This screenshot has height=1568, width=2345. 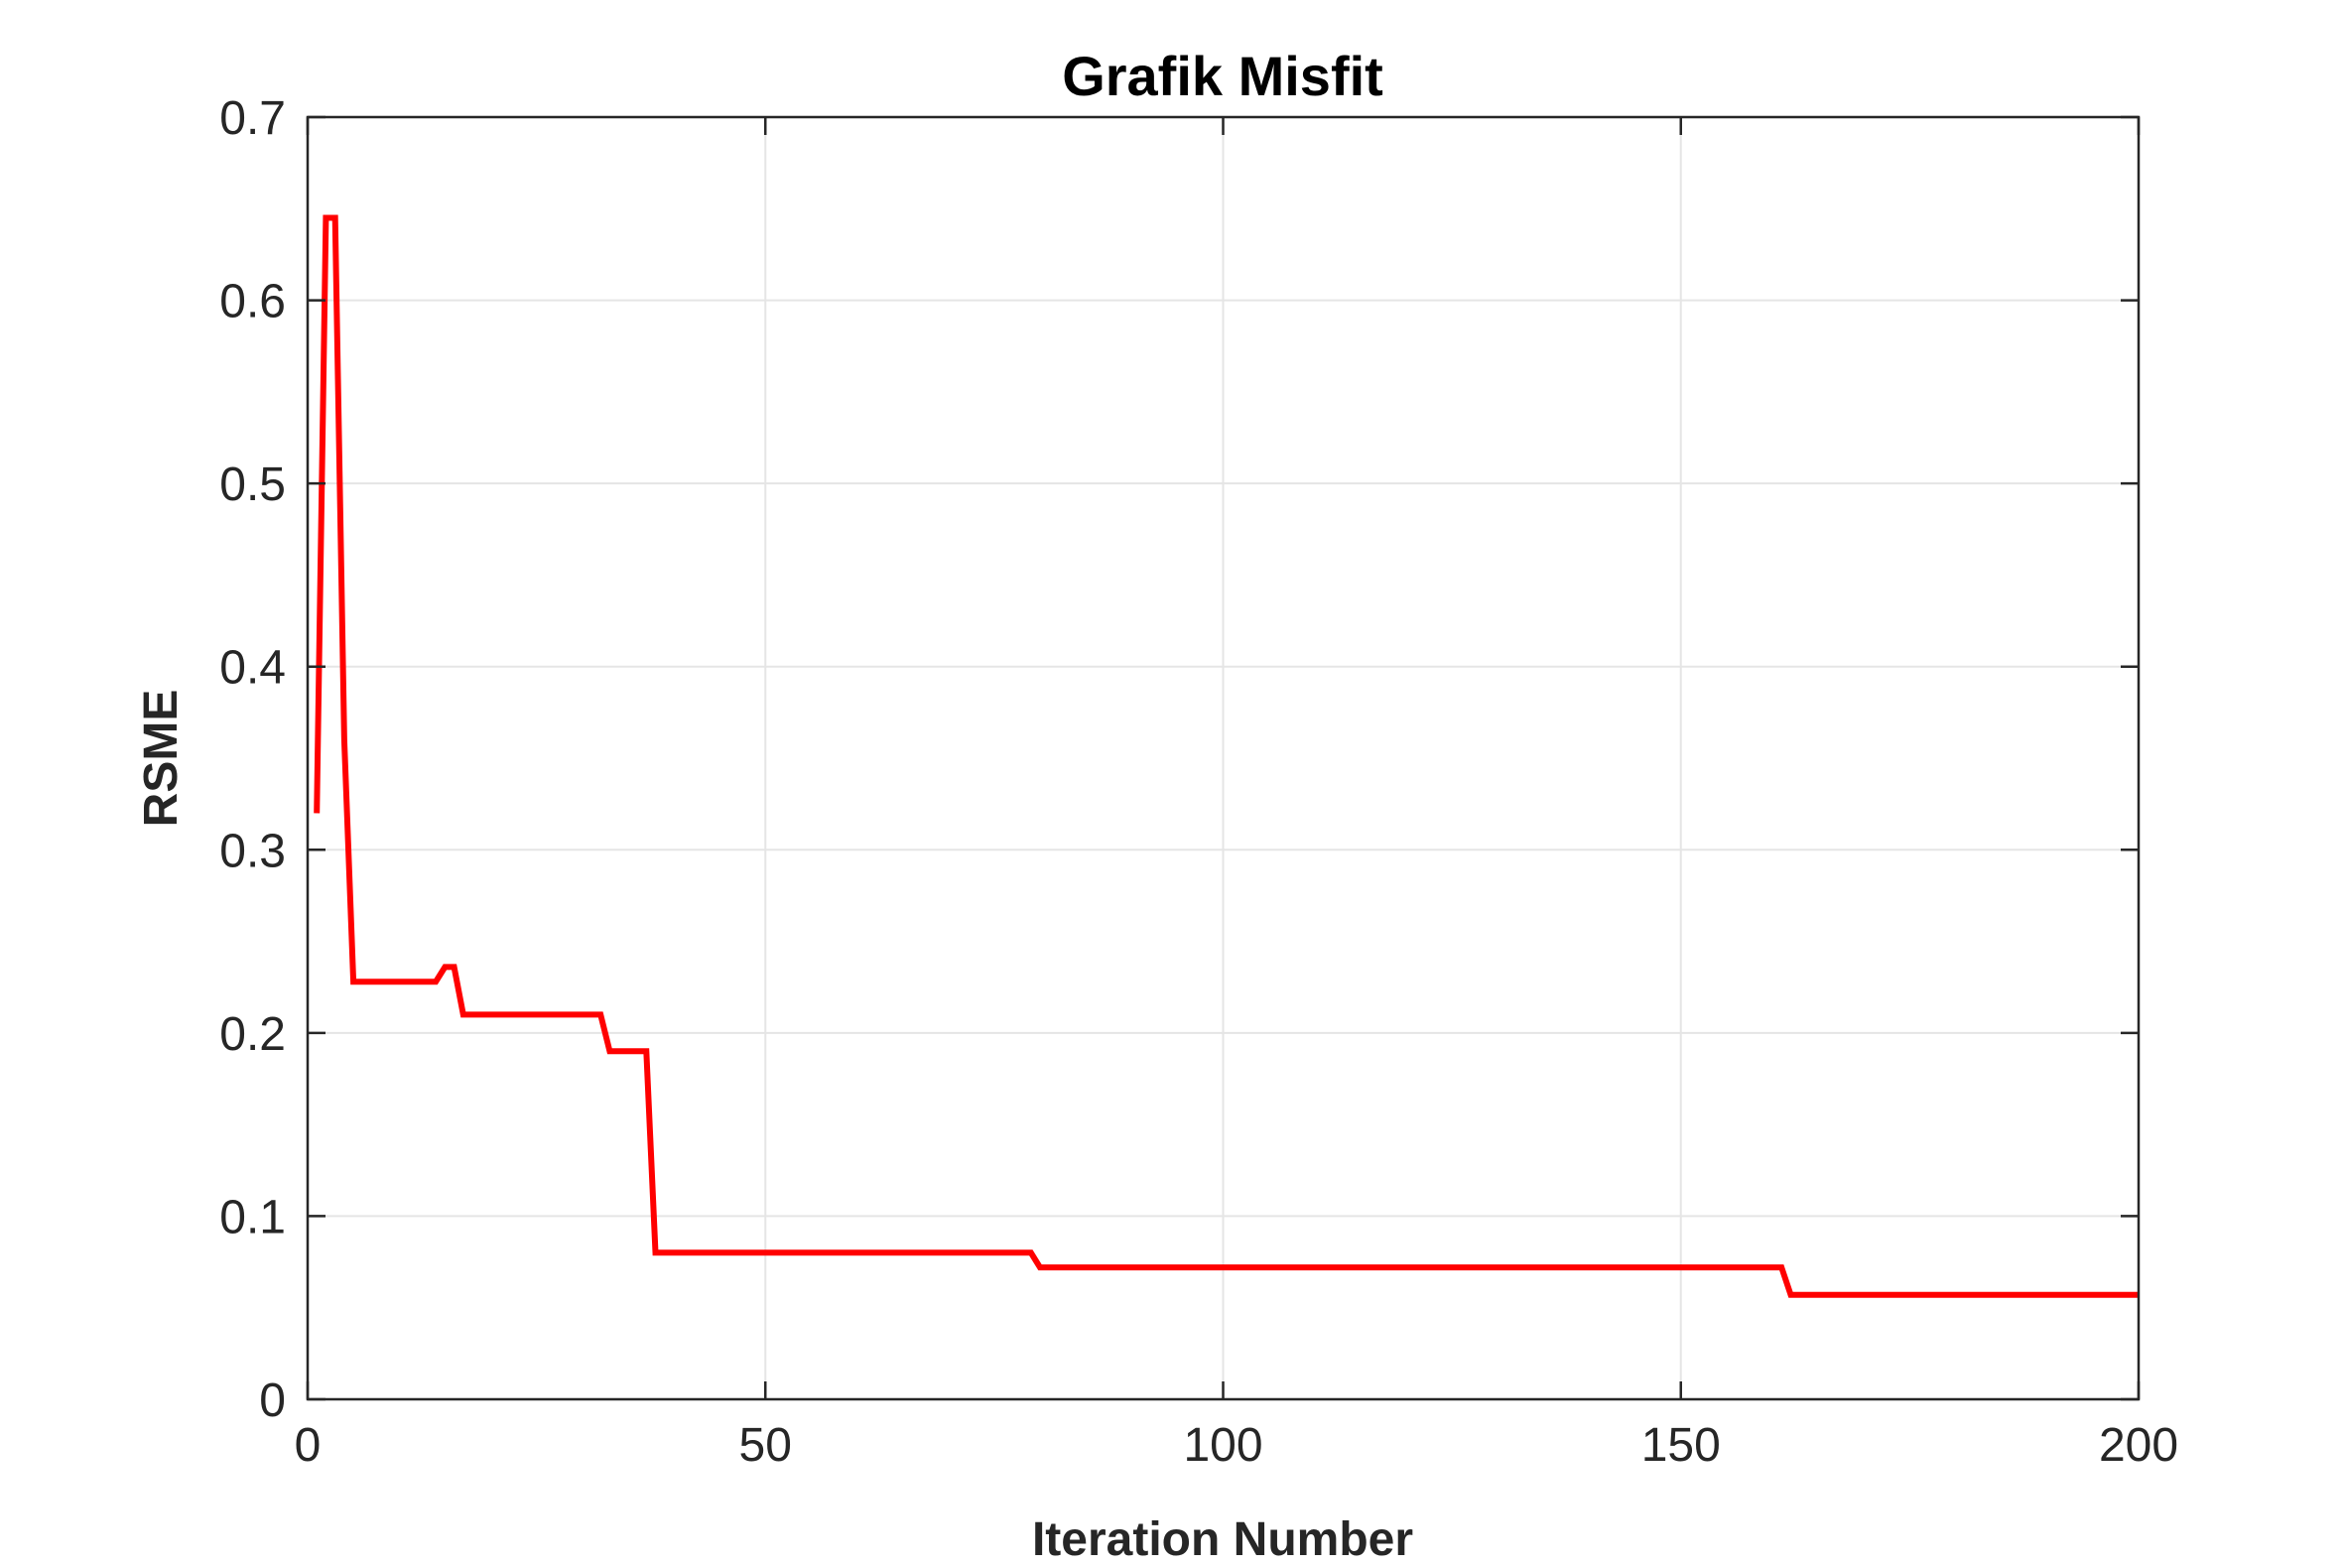 What do you see at coordinates (272, 1400) in the screenshot?
I see `y-tick-label: 0` at bounding box center [272, 1400].